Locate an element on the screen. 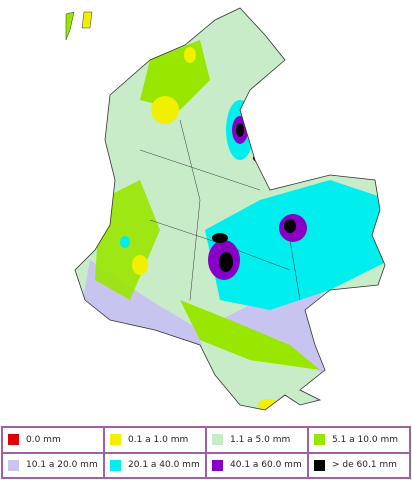 This screenshot has width=412, height=480. legend-item: 40.1 a 60.0 mm is located at coordinates (257, 465).